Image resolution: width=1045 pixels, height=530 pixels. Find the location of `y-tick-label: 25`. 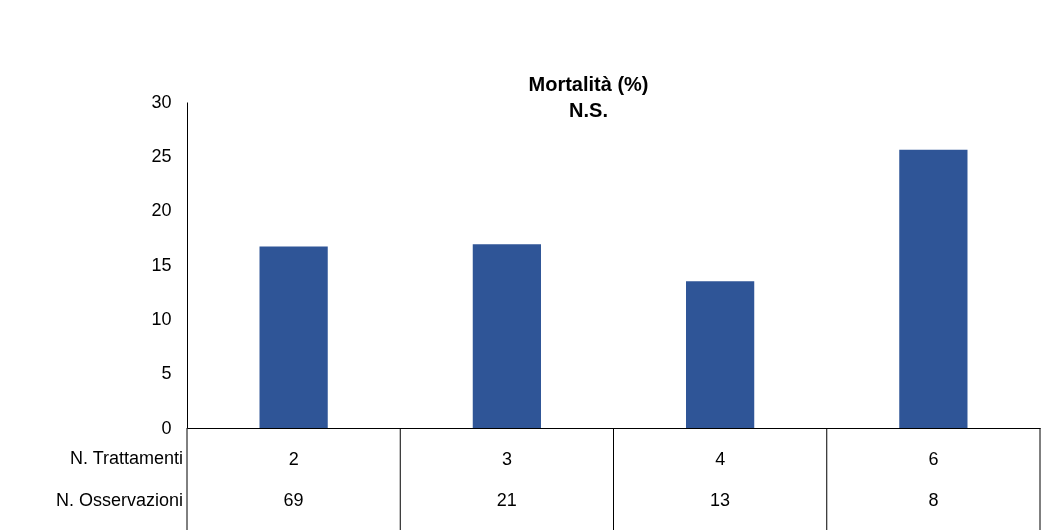

y-tick-label: 25 is located at coordinates (161, 155).